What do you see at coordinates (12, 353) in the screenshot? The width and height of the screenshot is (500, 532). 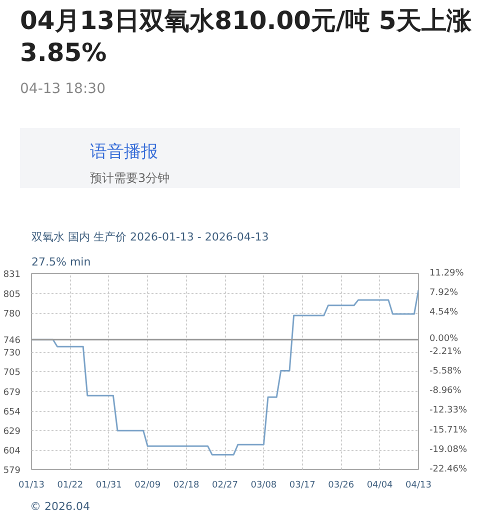 I see `y-tick-label: 730` at bounding box center [12, 353].